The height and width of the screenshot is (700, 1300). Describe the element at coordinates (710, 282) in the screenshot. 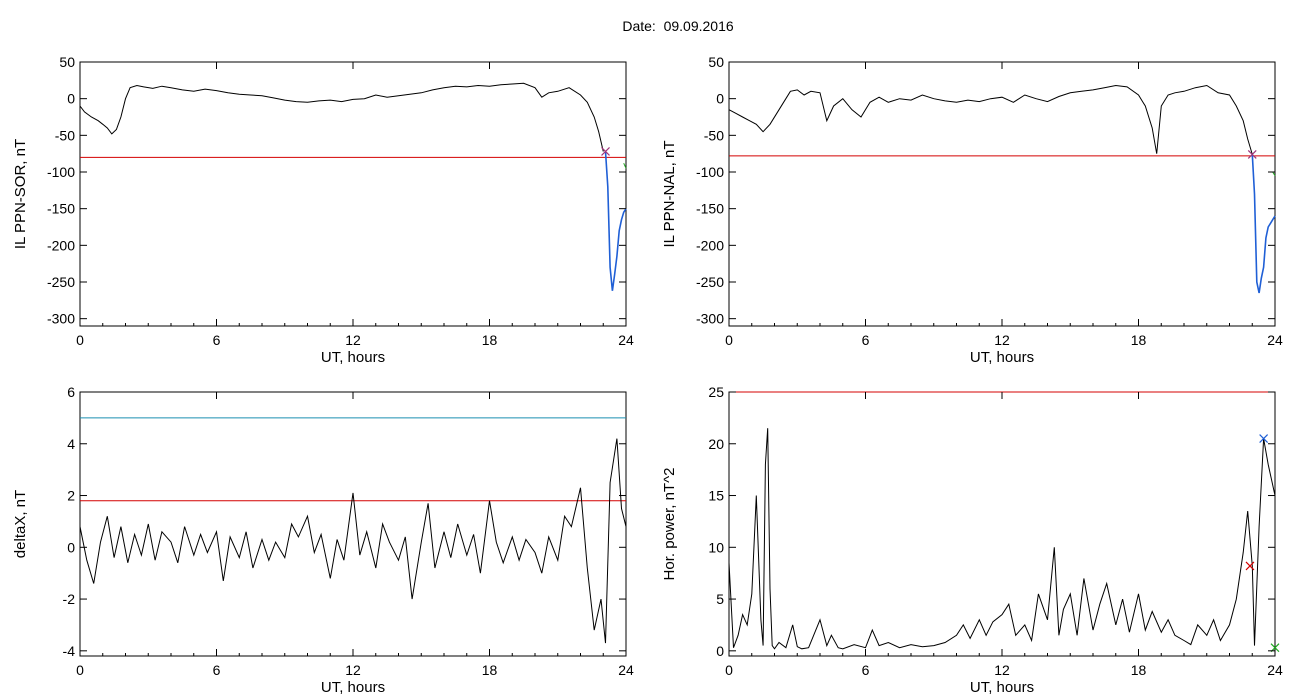

I see `chart-nal-y-tick-label: -250` at that location.